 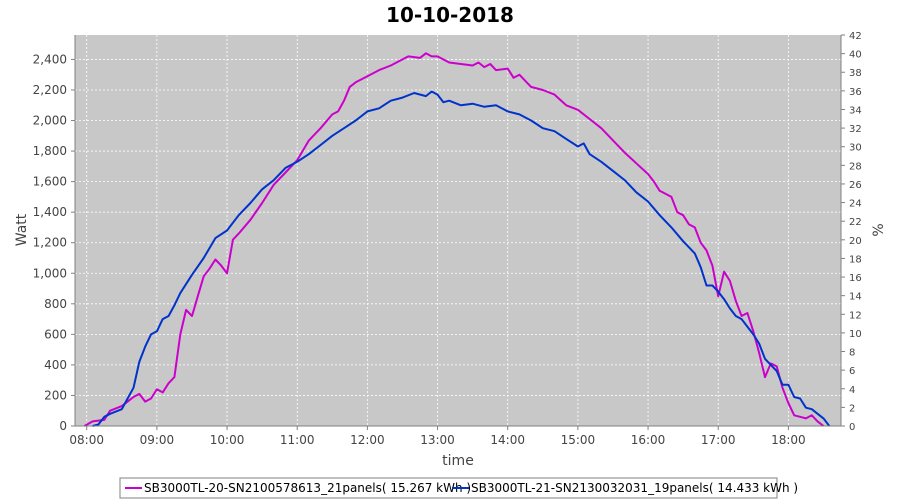 What do you see at coordinates (855, 36) in the screenshot?
I see `y2-tick-label: 42` at bounding box center [855, 36].